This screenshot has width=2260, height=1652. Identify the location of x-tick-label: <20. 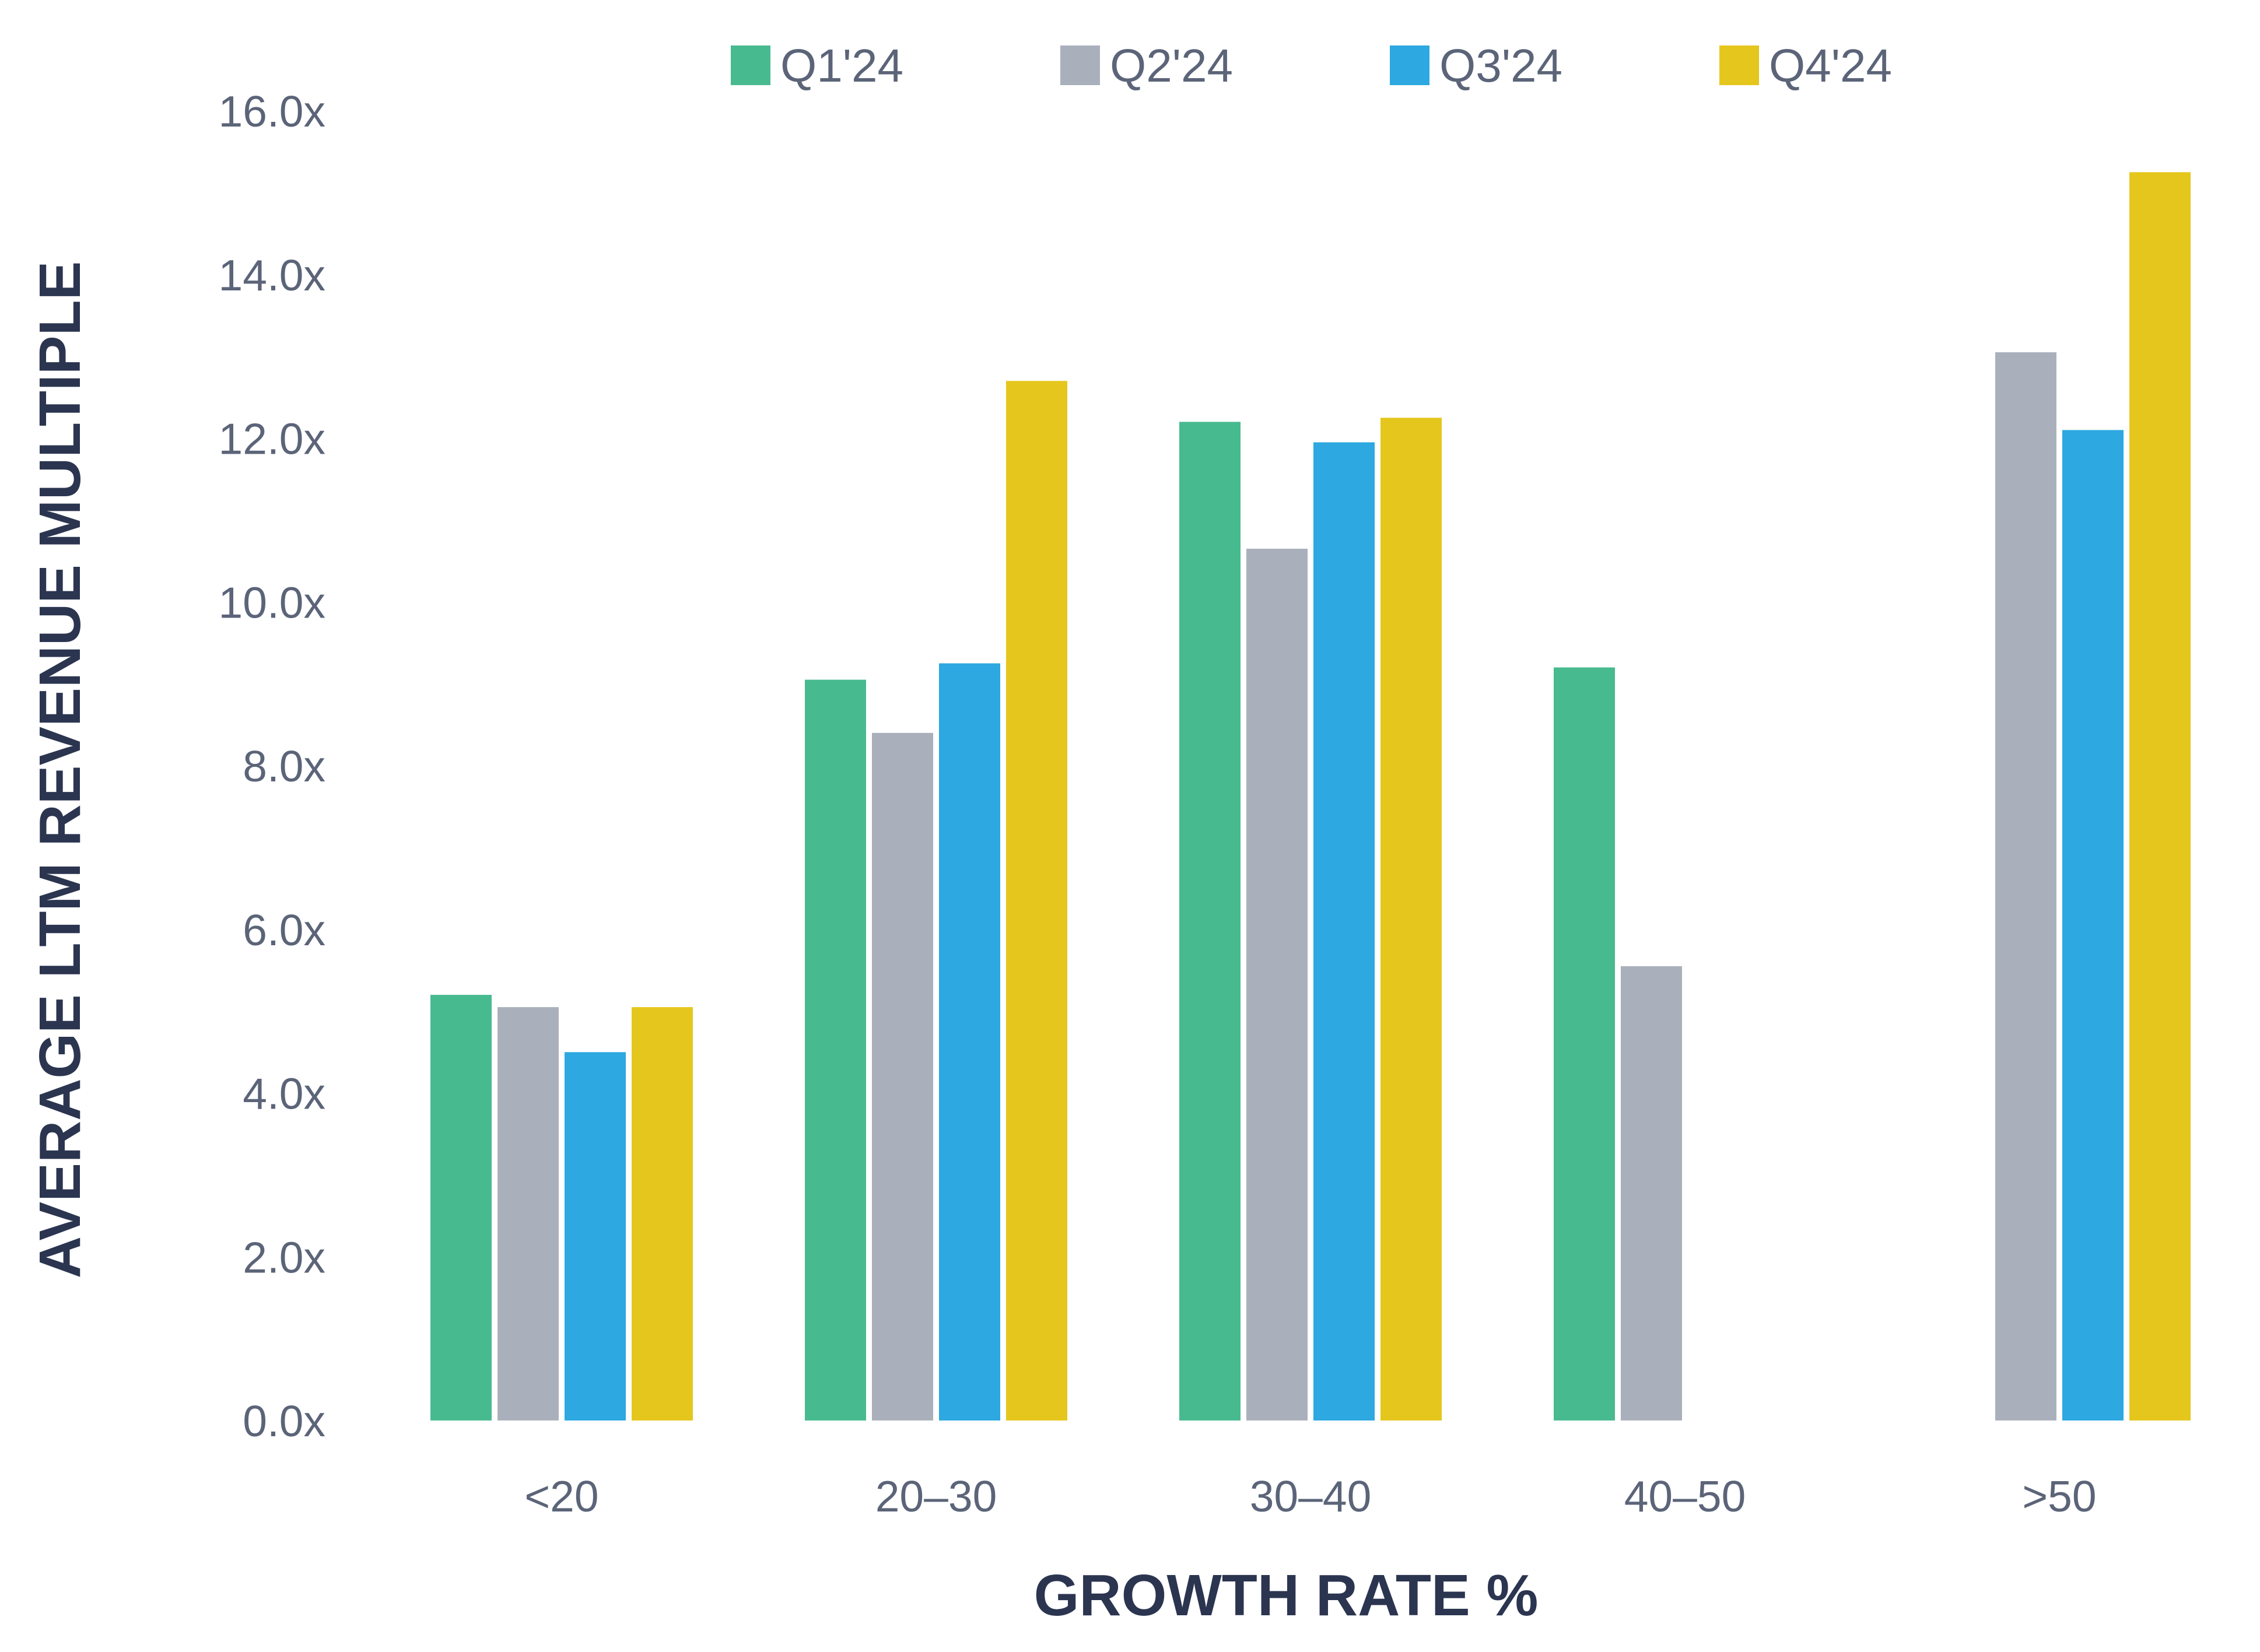
(561, 1496).